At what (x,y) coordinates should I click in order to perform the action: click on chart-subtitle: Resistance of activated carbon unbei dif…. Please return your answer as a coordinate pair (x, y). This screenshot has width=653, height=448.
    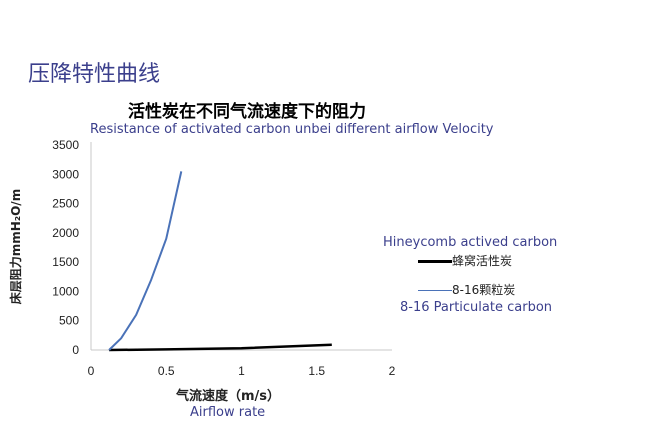
    Looking at the image, I should click on (292, 129).